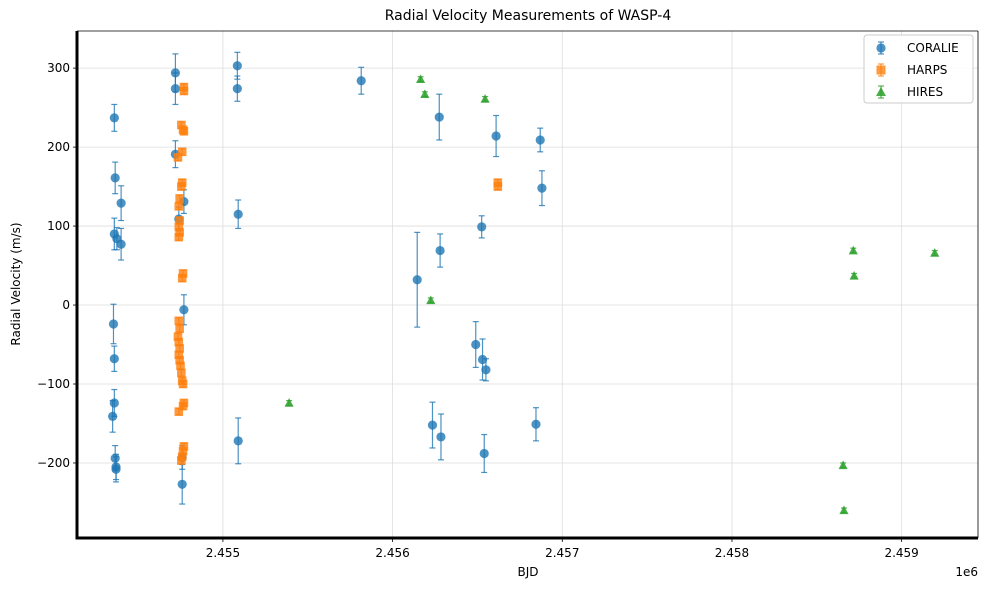 The image size is (989, 590). What do you see at coordinates (927, 70) in the screenshot?
I see `legend-label-harps: HARPS` at bounding box center [927, 70].